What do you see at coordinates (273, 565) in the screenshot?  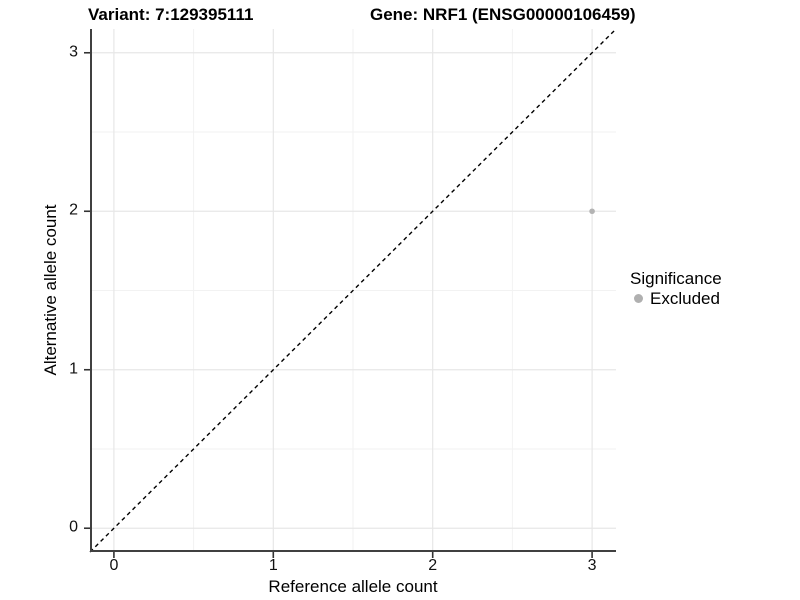 I see `x-tick-label: 1` at bounding box center [273, 565].